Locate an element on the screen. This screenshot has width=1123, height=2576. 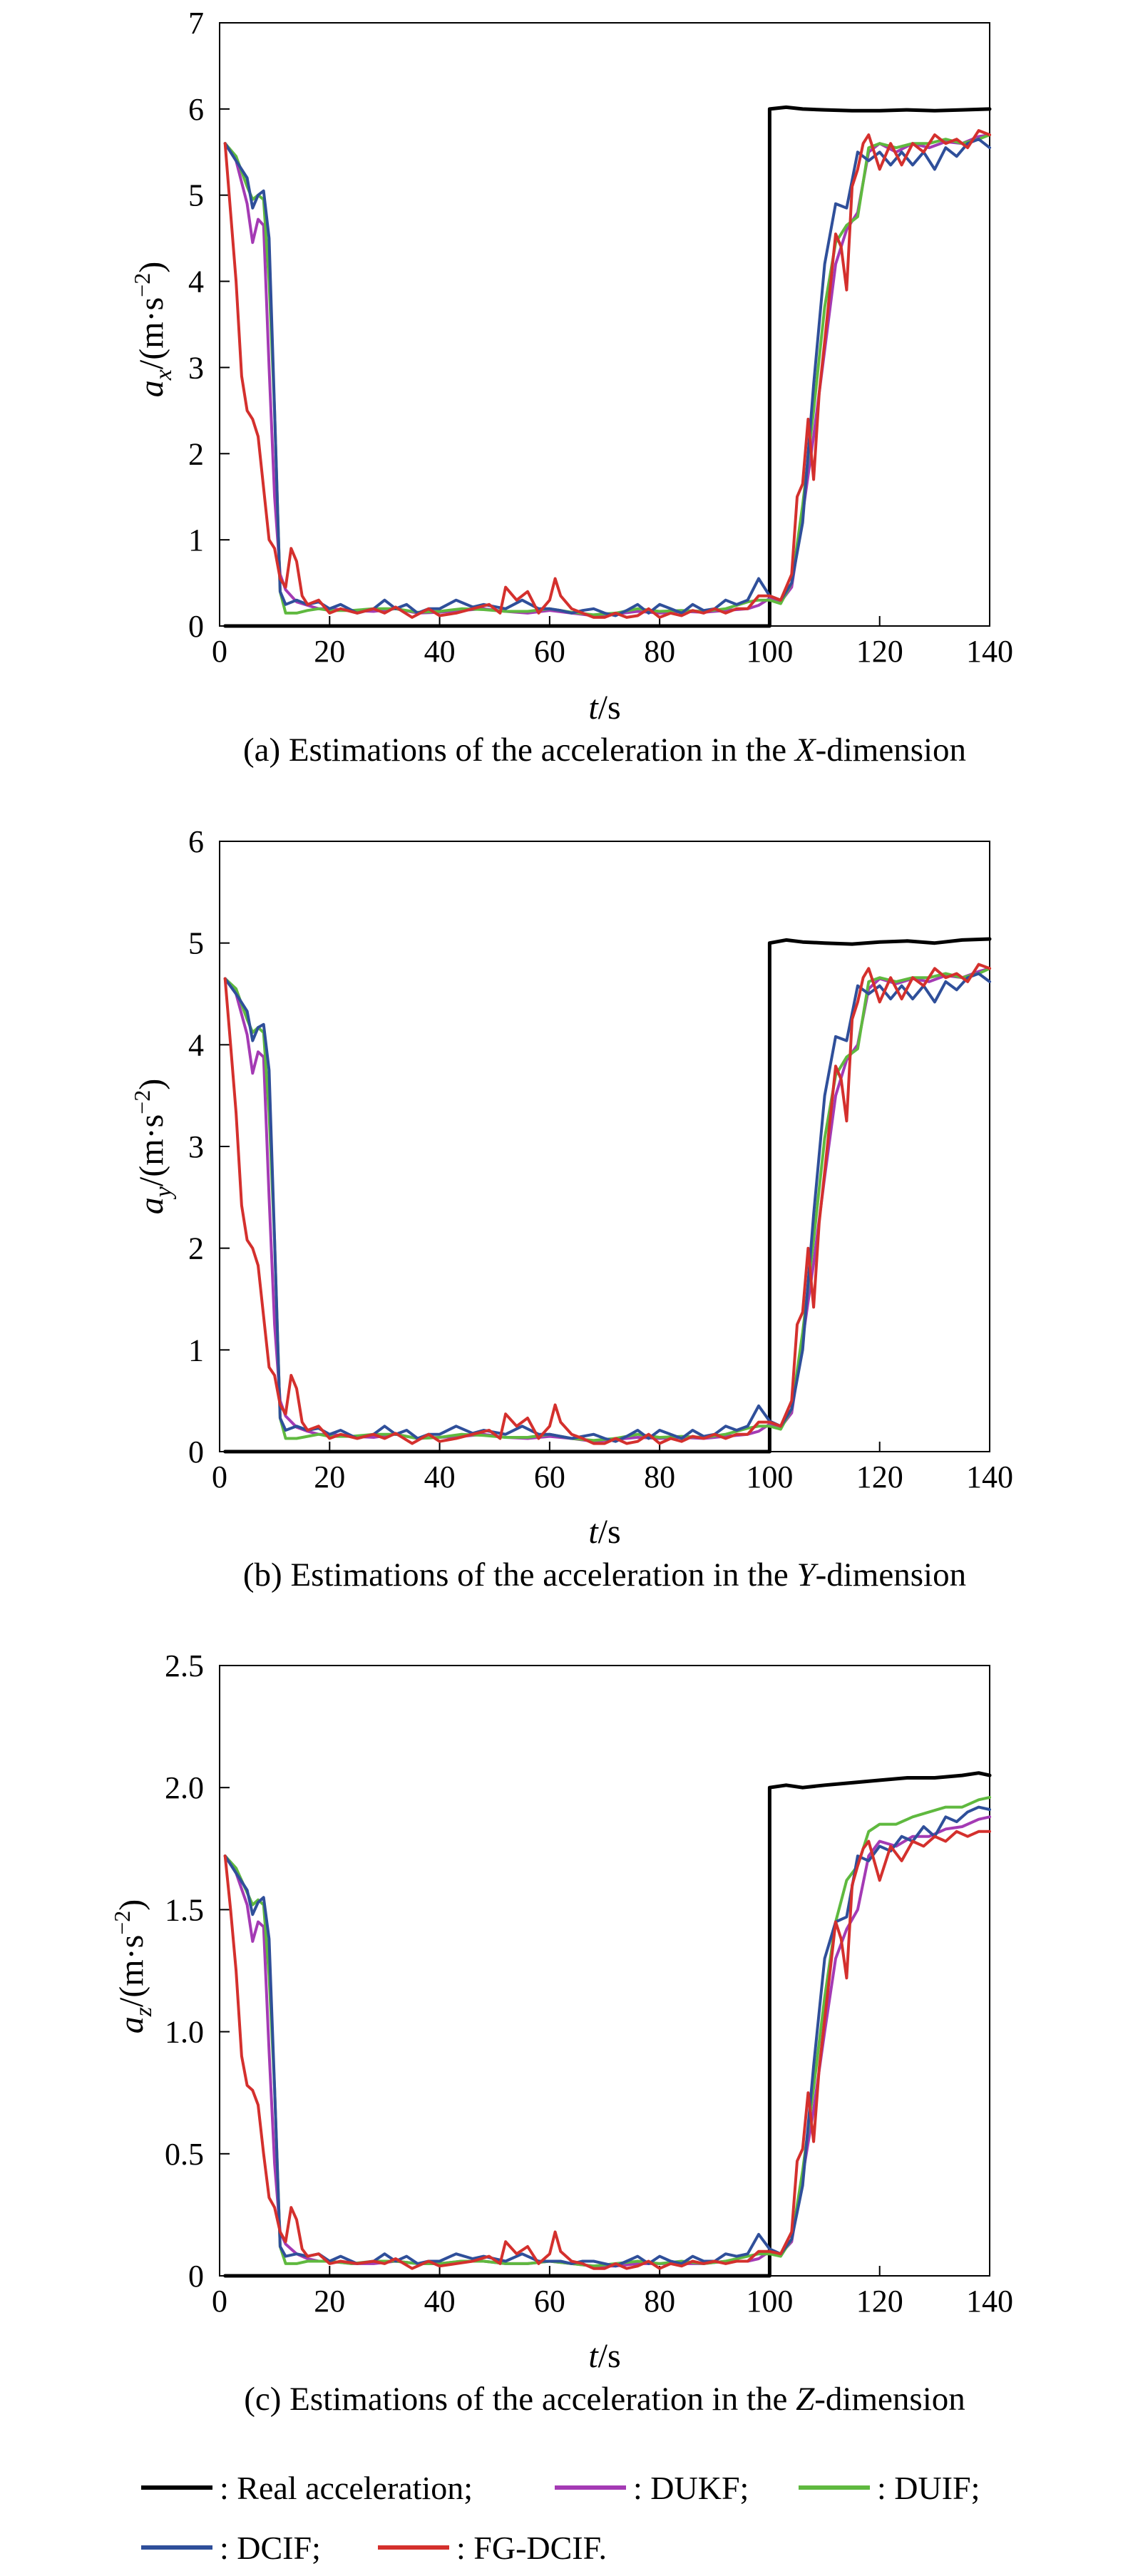
series-line-dcif-c is located at coordinates (607, 2036).